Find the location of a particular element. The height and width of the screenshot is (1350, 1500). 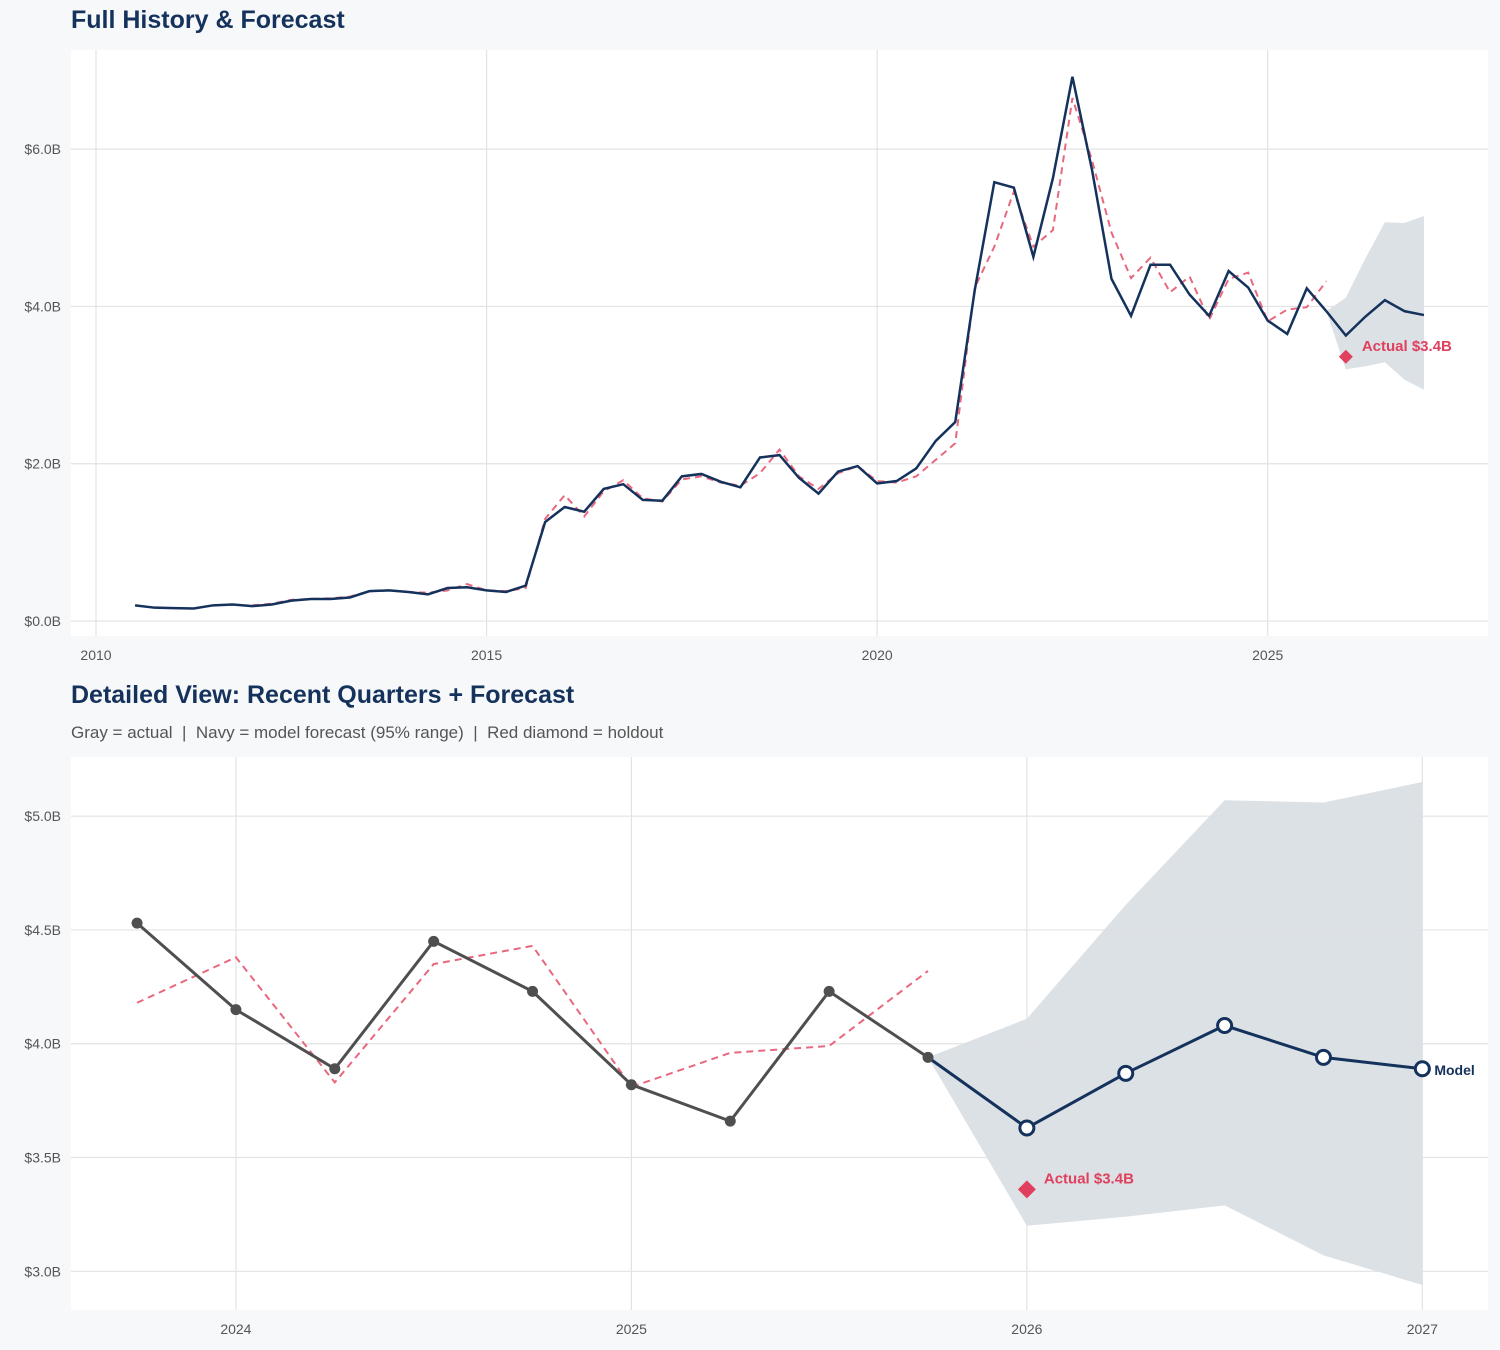

x-tick-label: 2026 is located at coordinates (1026, 1329).